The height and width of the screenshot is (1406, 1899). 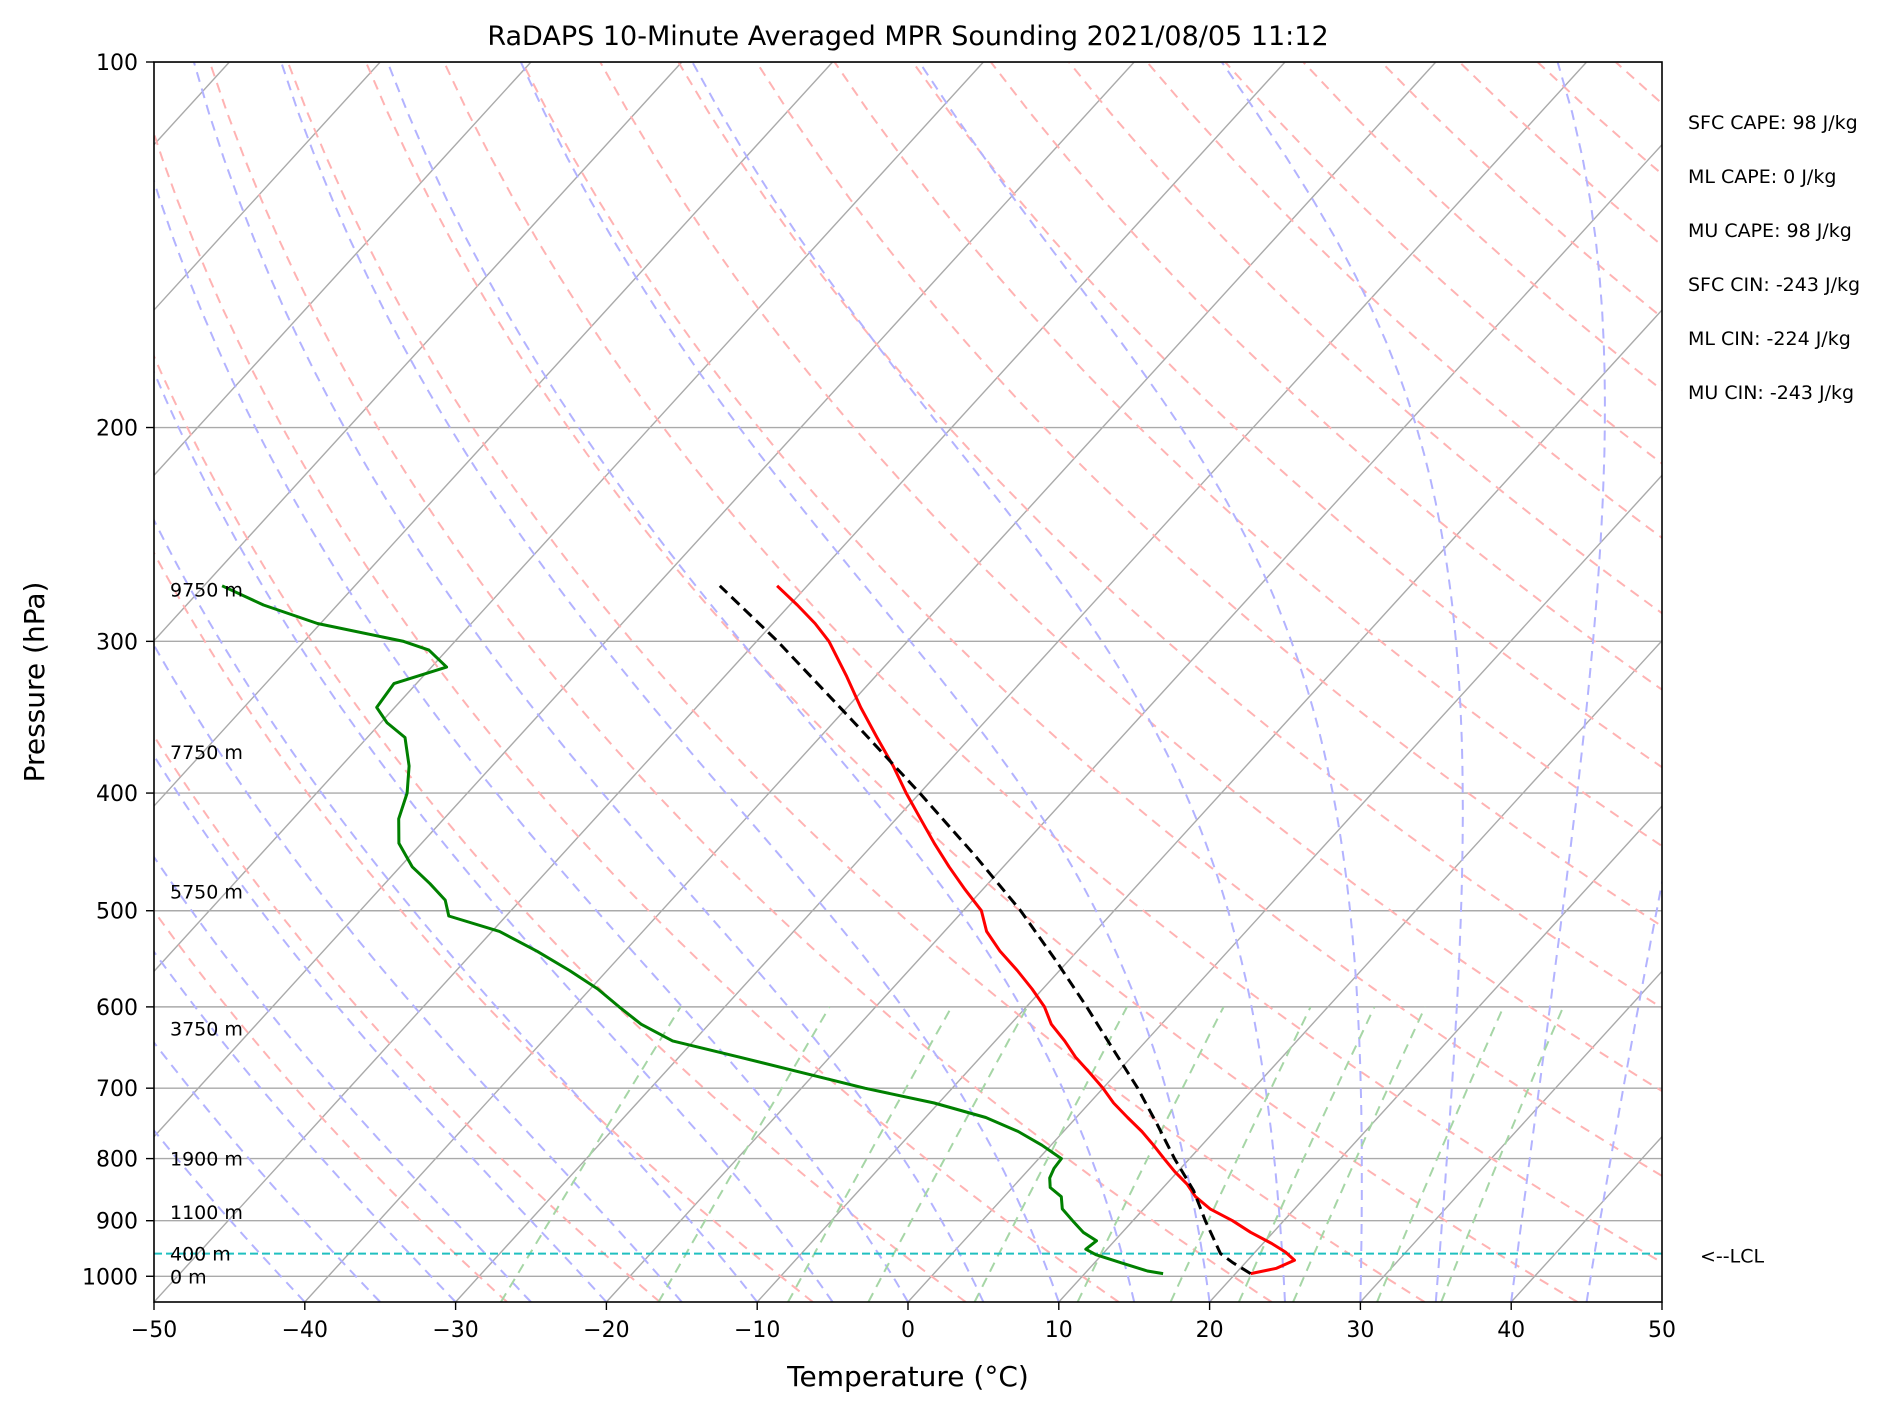 What do you see at coordinates (1770, 231) in the screenshot?
I see `stability-index: MU CAPE: 98 J/kg` at bounding box center [1770, 231].